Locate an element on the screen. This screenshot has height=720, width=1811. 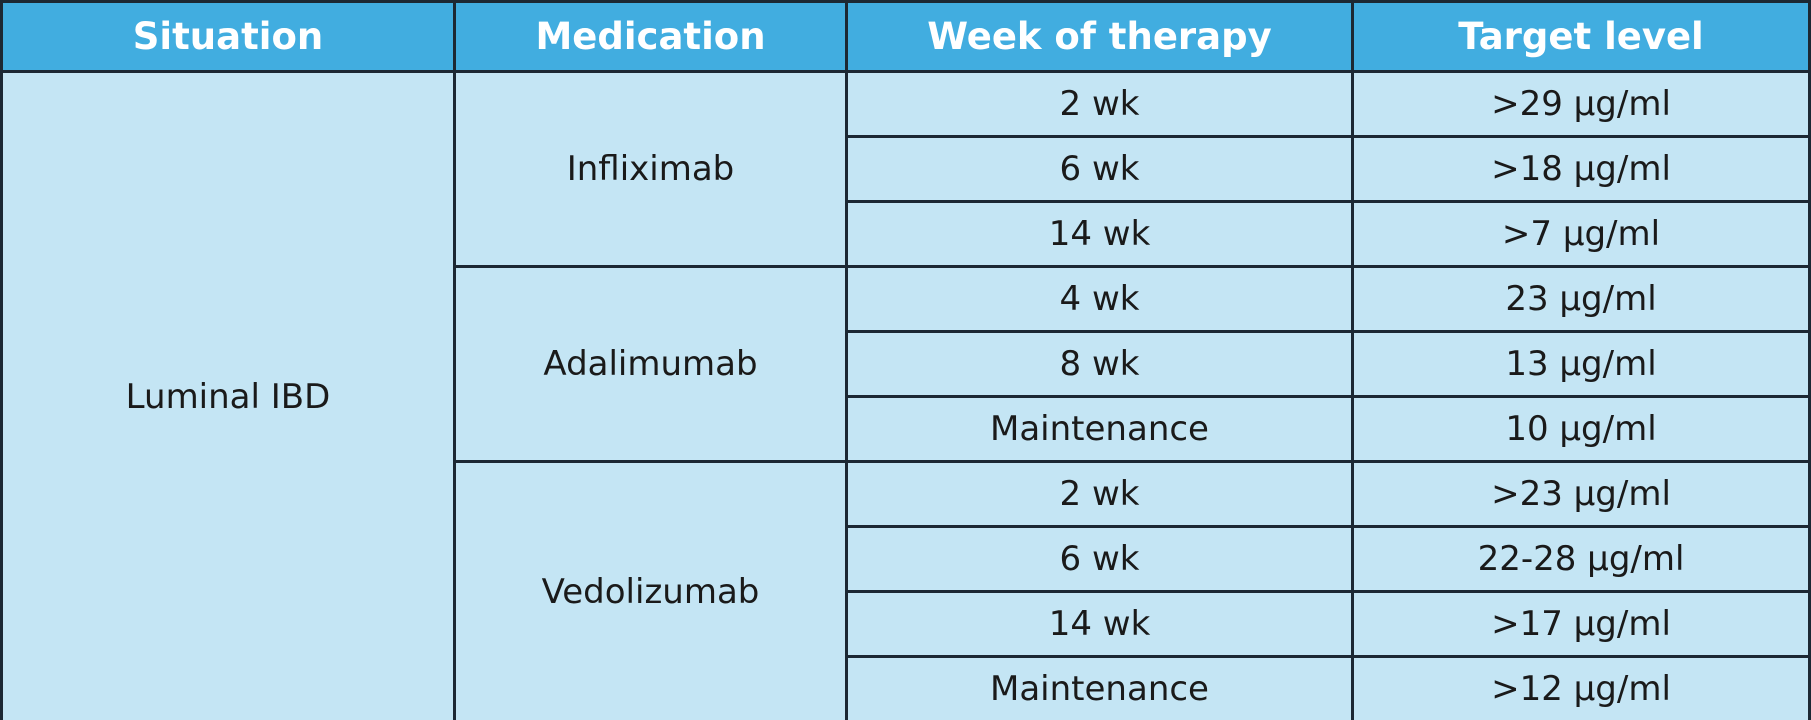
header-cell: Week of therapy is located at coordinates (1099, 36).